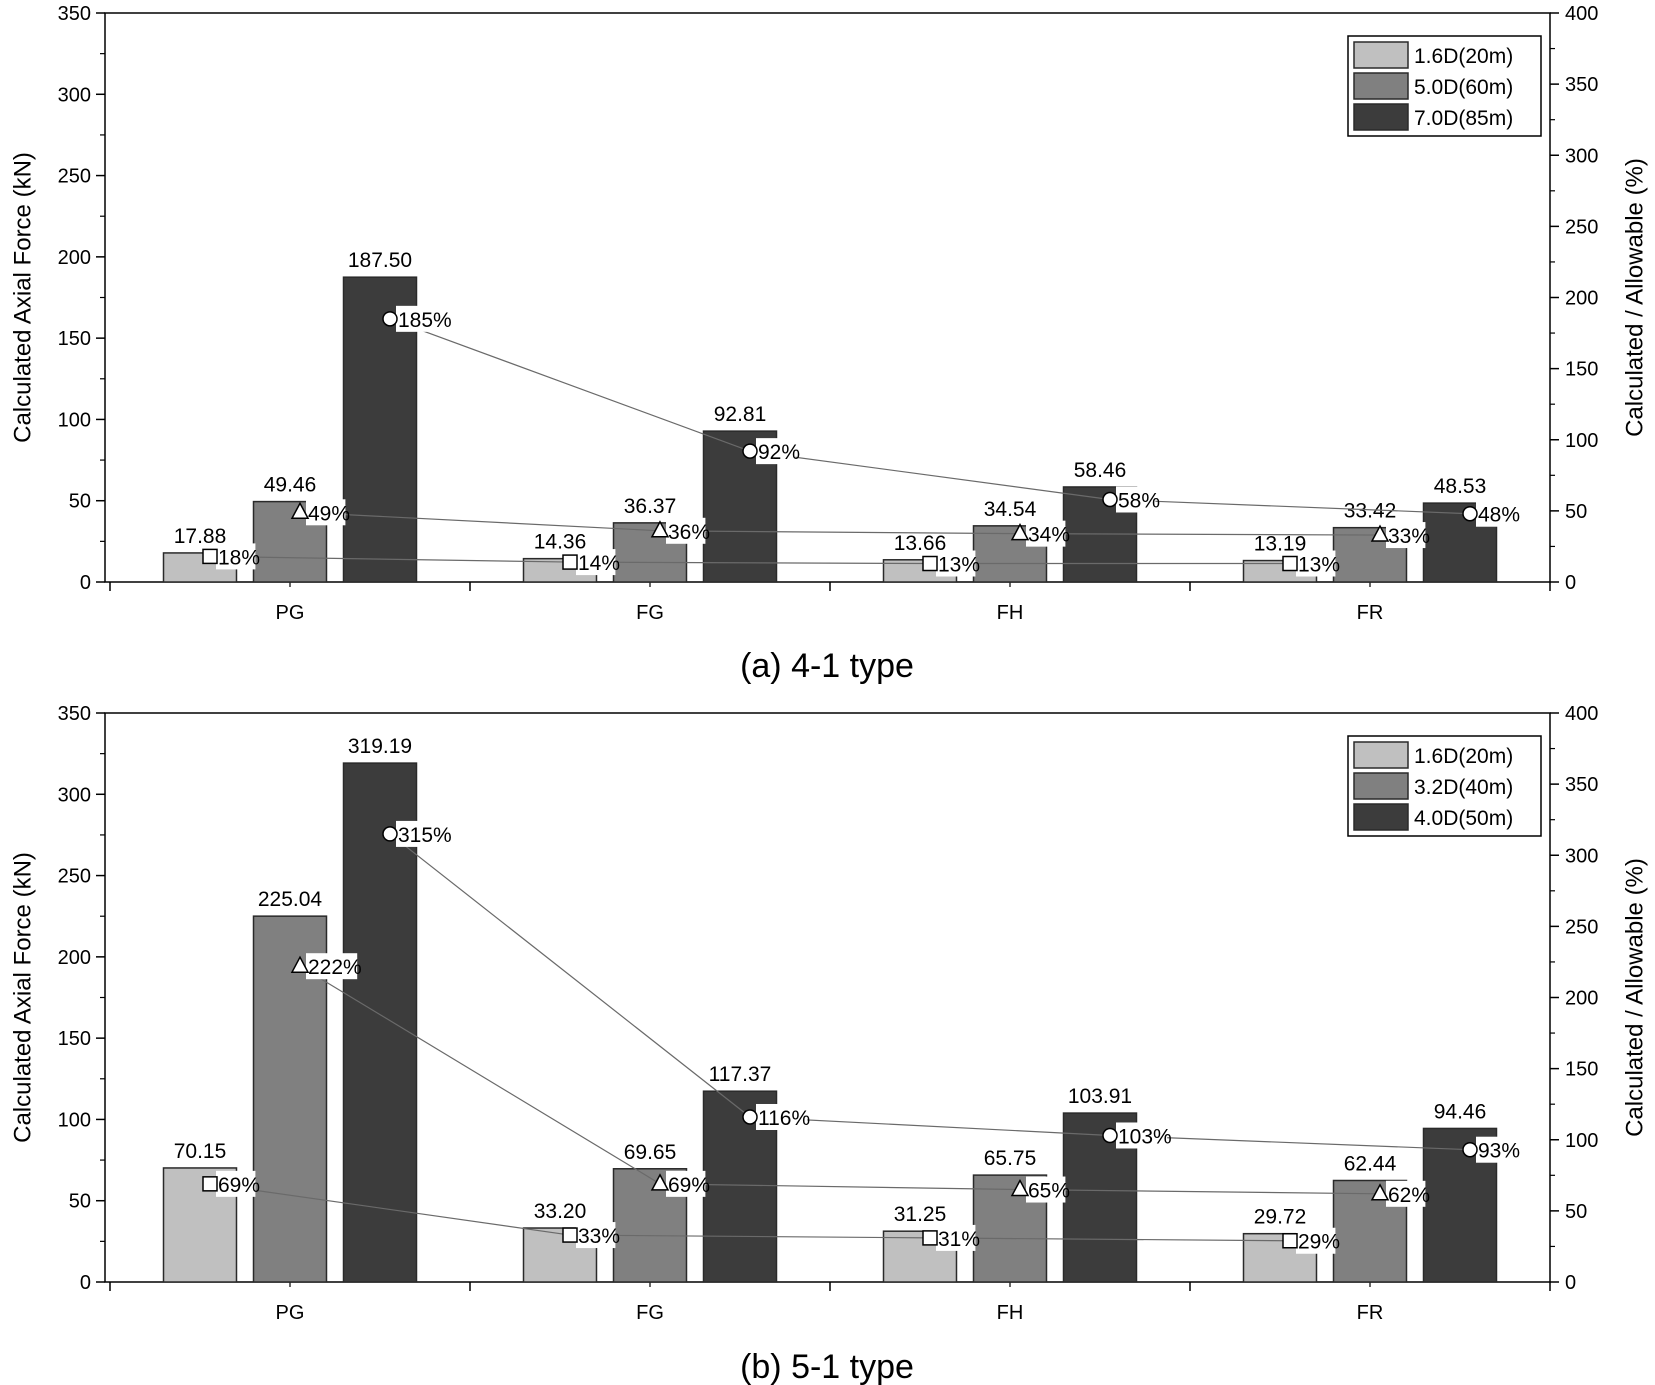 The height and width of the screenshot is (1385, 1655). I want to click on bar-value-label: 13.19, so click(1280, 544).